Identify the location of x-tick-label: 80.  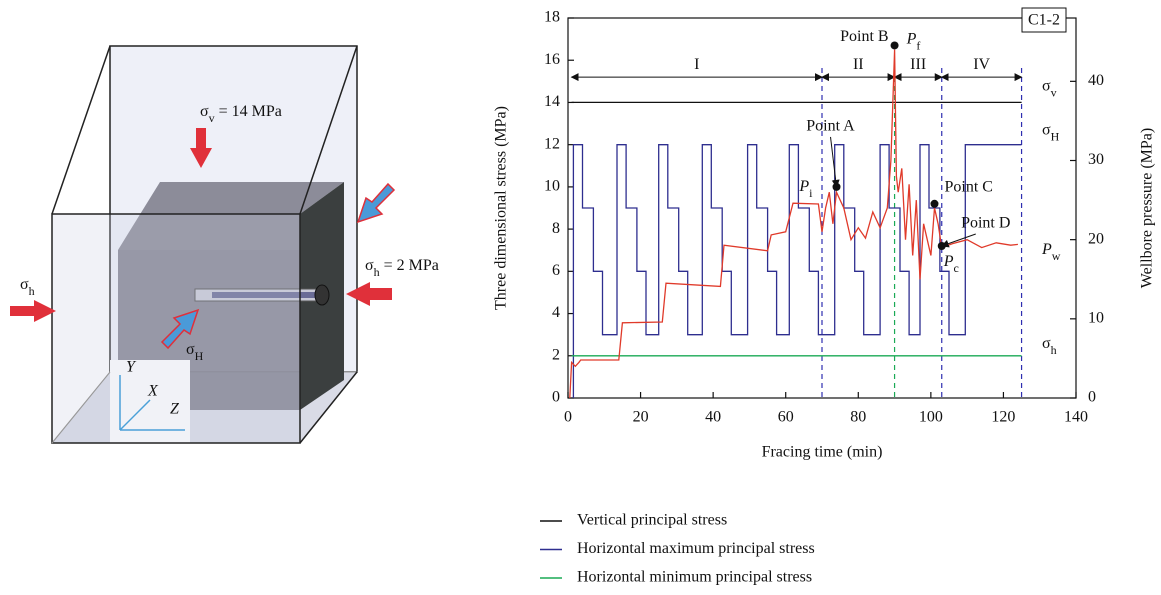
(858, 417).